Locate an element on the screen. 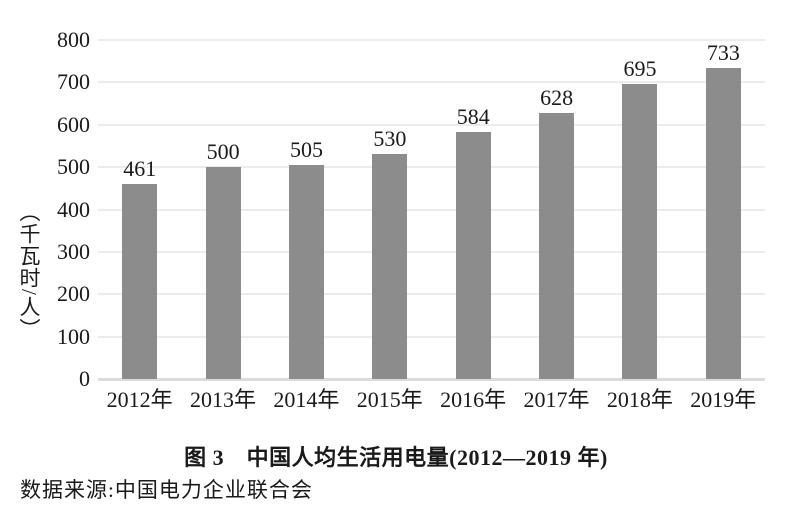  y-tick-label: 700 is located at coordinates (73, 82).